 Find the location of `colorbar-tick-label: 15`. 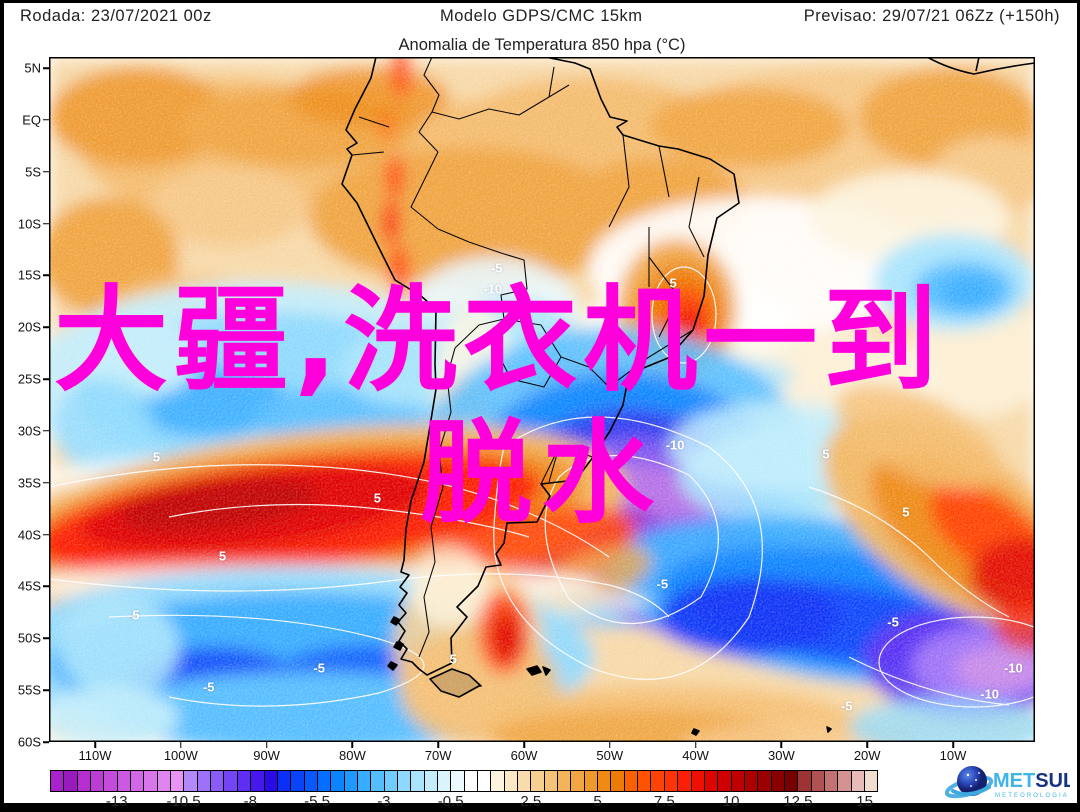

colorbar-tick-label: 15 is located at coordinates (864, 801).